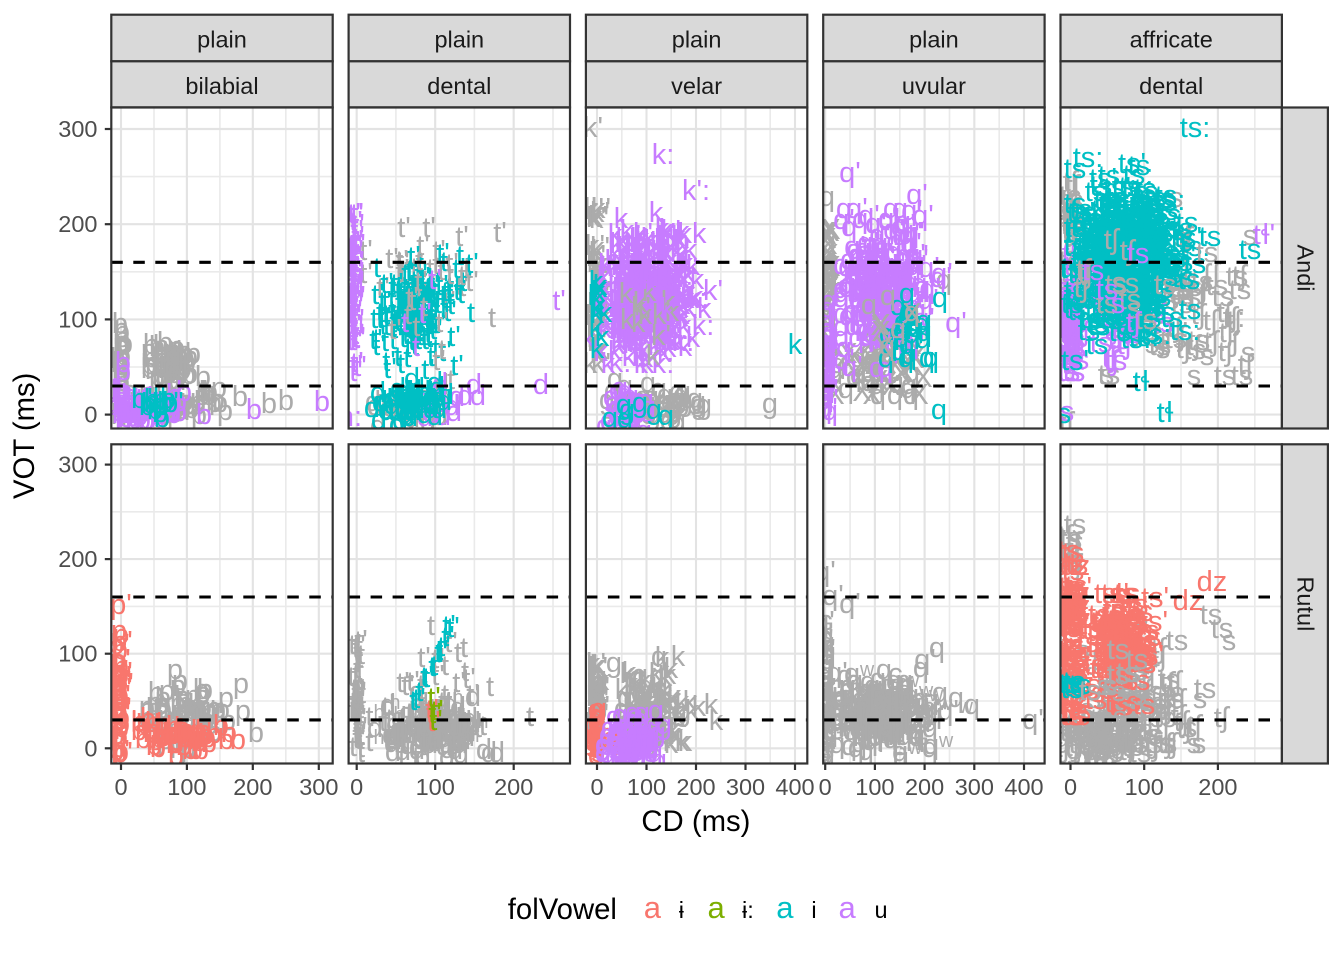 The image size is (1344, 965). What do you see at coordinates (1179, 290) in the screenshot?
I see `svg-text: tʃ:` at bounding box center [1179, 290].